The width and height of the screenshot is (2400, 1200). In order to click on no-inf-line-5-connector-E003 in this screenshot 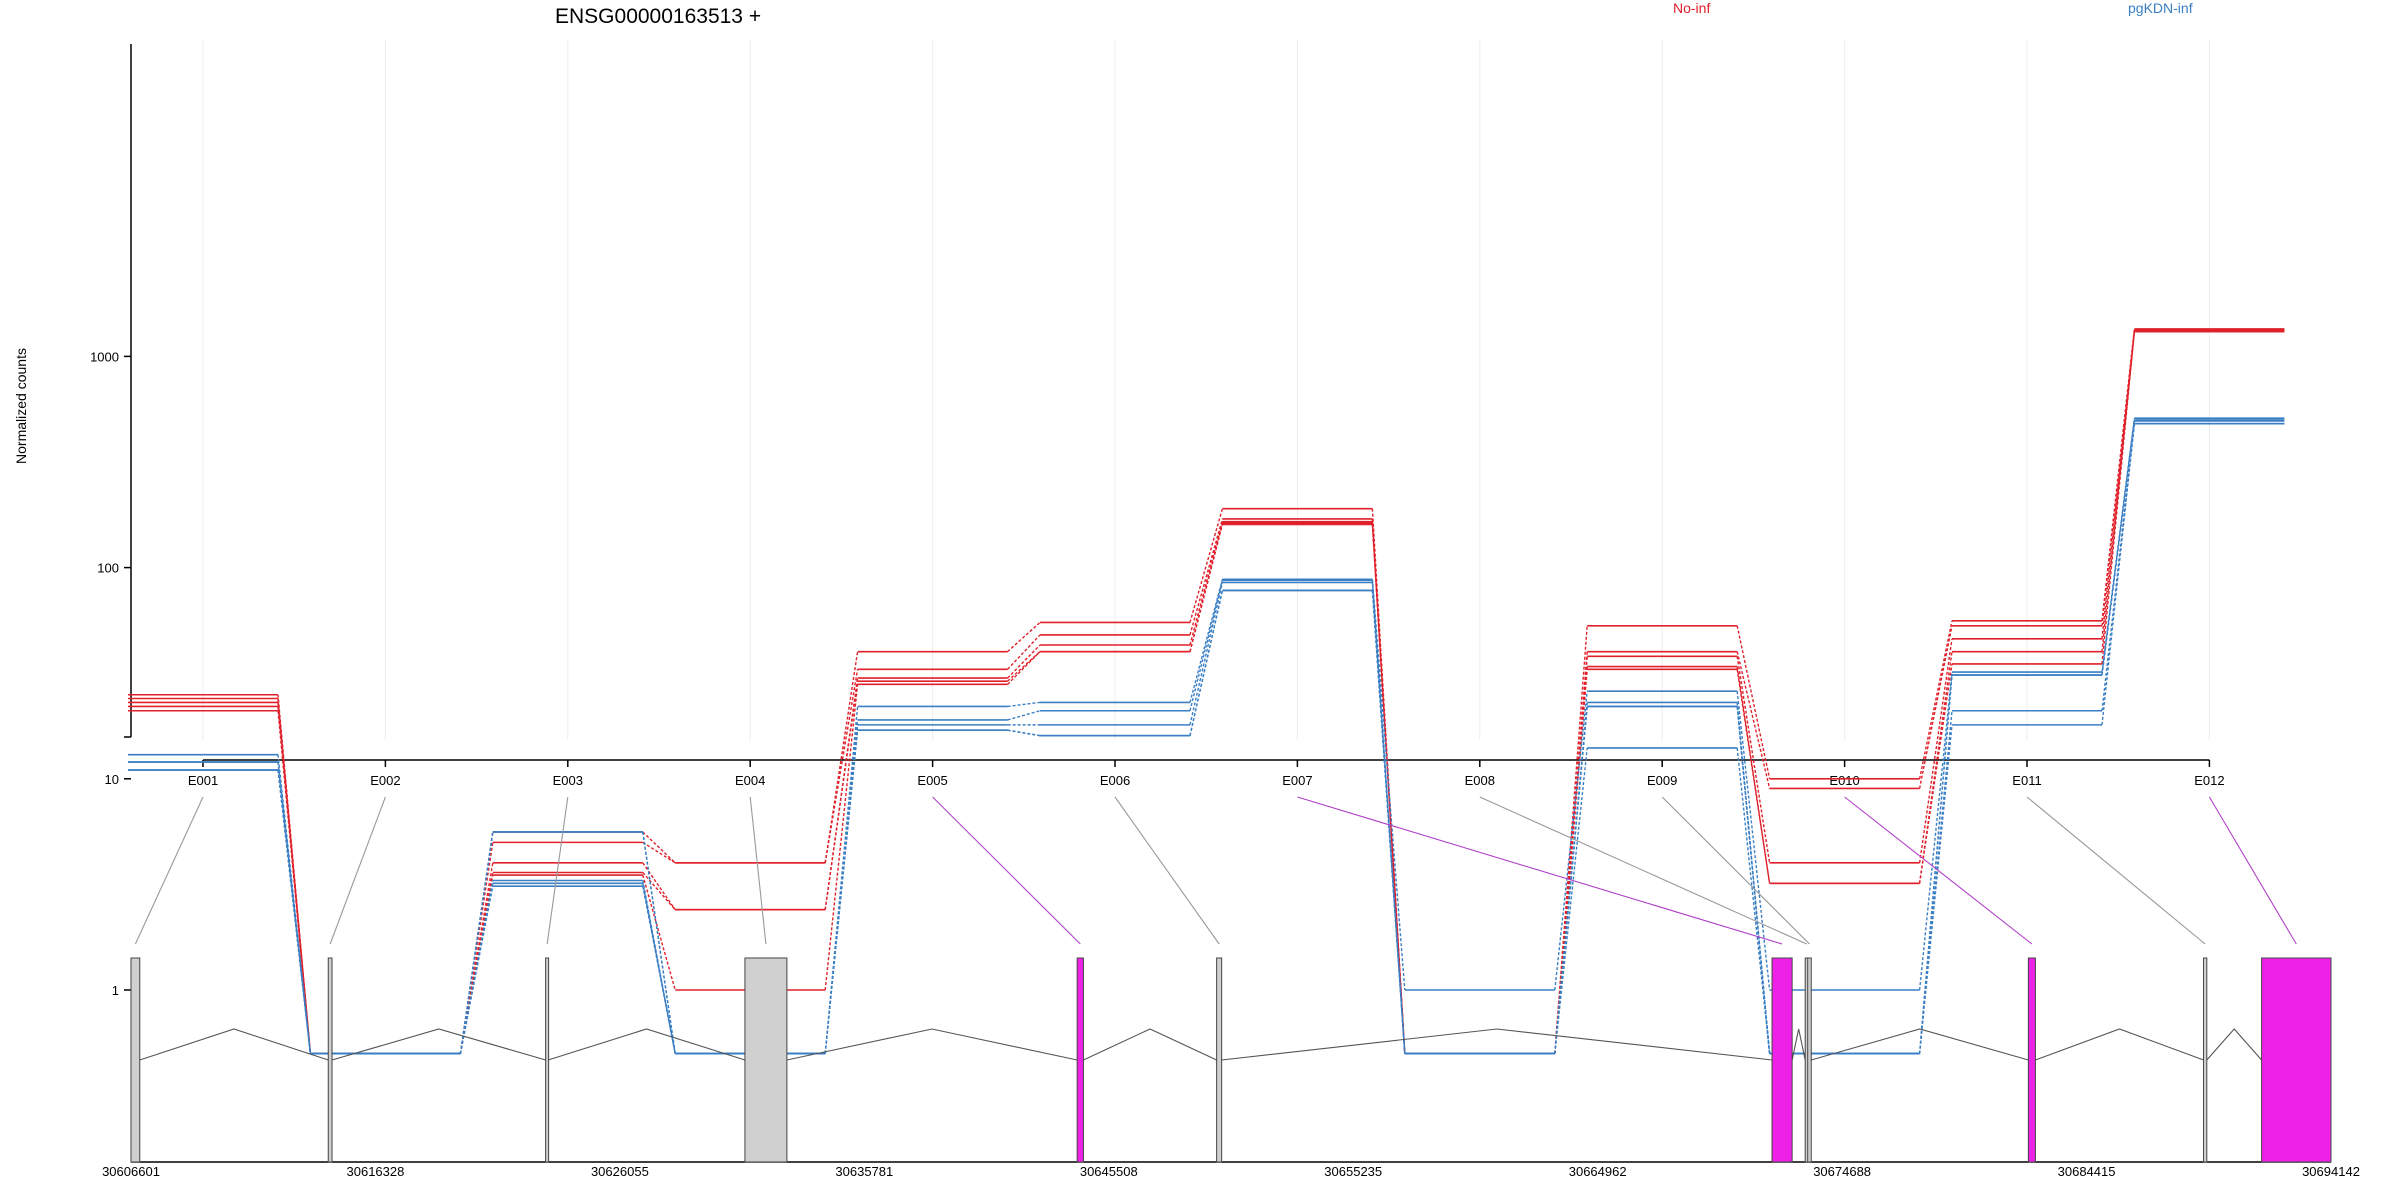, I will do `click(659, 932)`.